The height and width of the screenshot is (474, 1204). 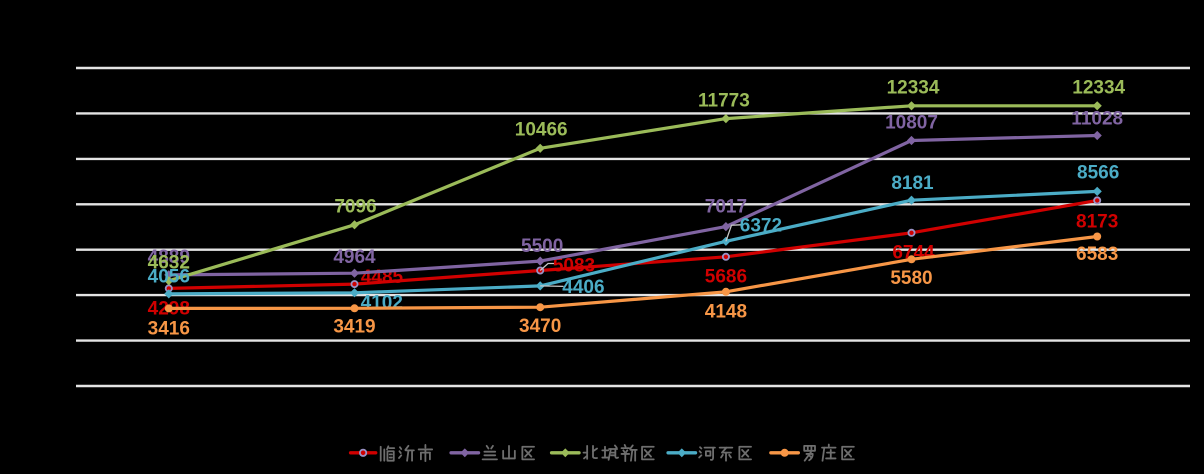 What do you see at coordinates (761, 226) in the screenshot?
I see `svg-text: 6372` at bounding box center [761, 226].